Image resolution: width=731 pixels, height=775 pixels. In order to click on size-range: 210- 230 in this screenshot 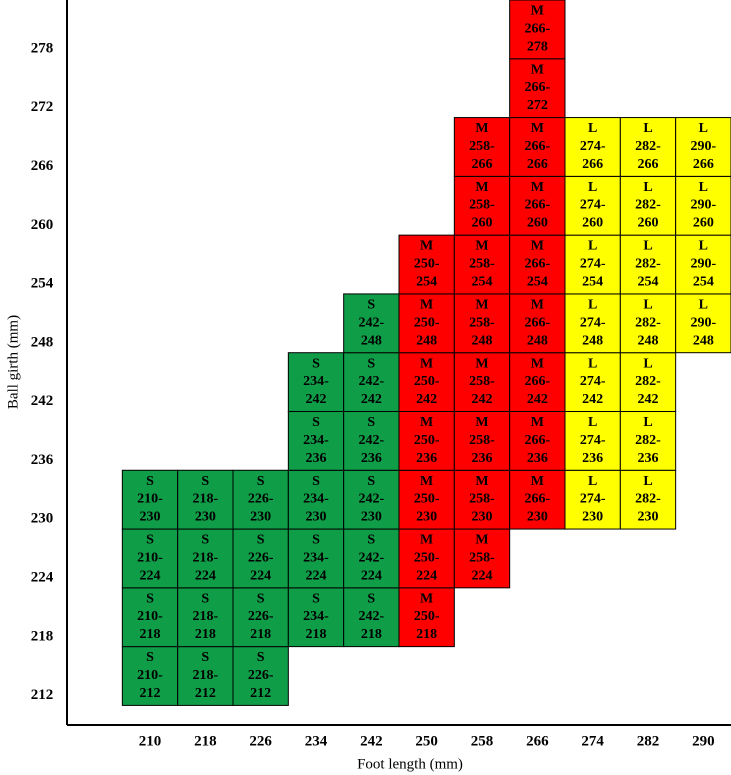, I will do `click(150, 508)`.